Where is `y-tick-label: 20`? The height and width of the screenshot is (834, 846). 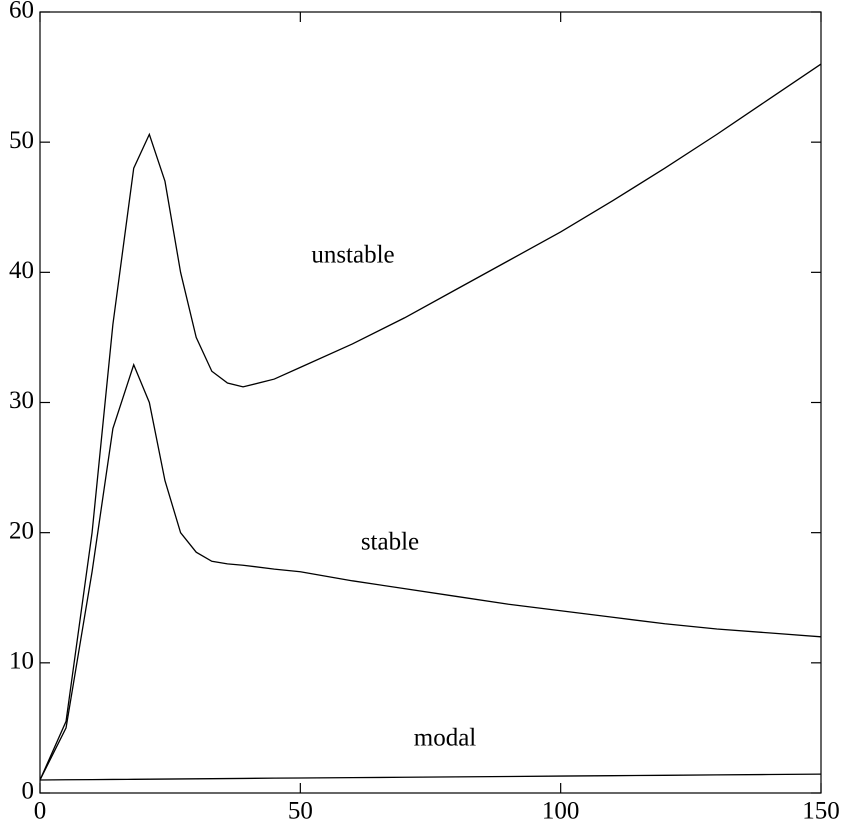 y-tick-label: 20 is located at coordinates (21, 530).